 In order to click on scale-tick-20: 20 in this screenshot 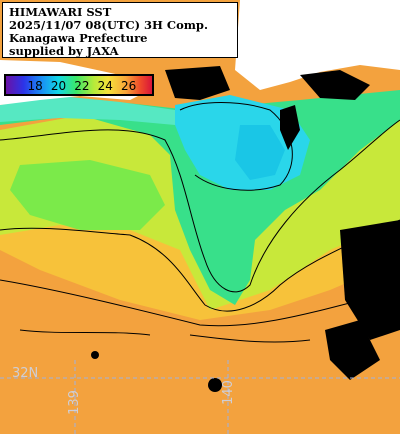, I will do `click(58, 86)`.